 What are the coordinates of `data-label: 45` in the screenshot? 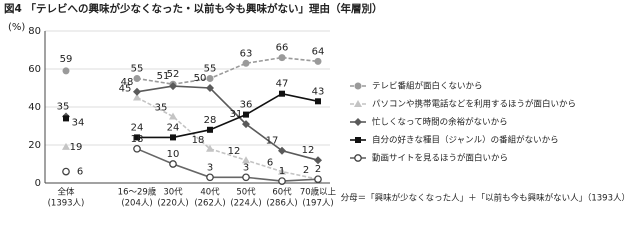 It's located at (125, 89).